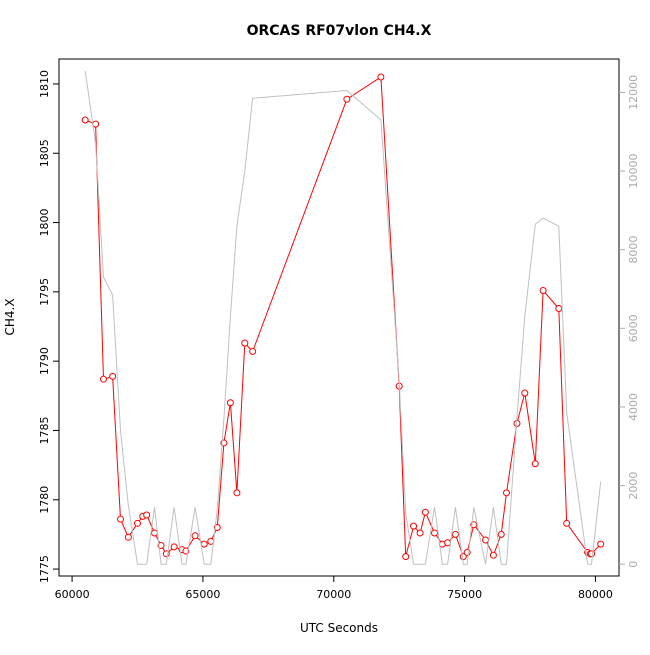  What do you see at coordinates (633, 250) in the screenshot?
I see `y-tick-label-right-4: 8000` at bounding box center [633, 250].